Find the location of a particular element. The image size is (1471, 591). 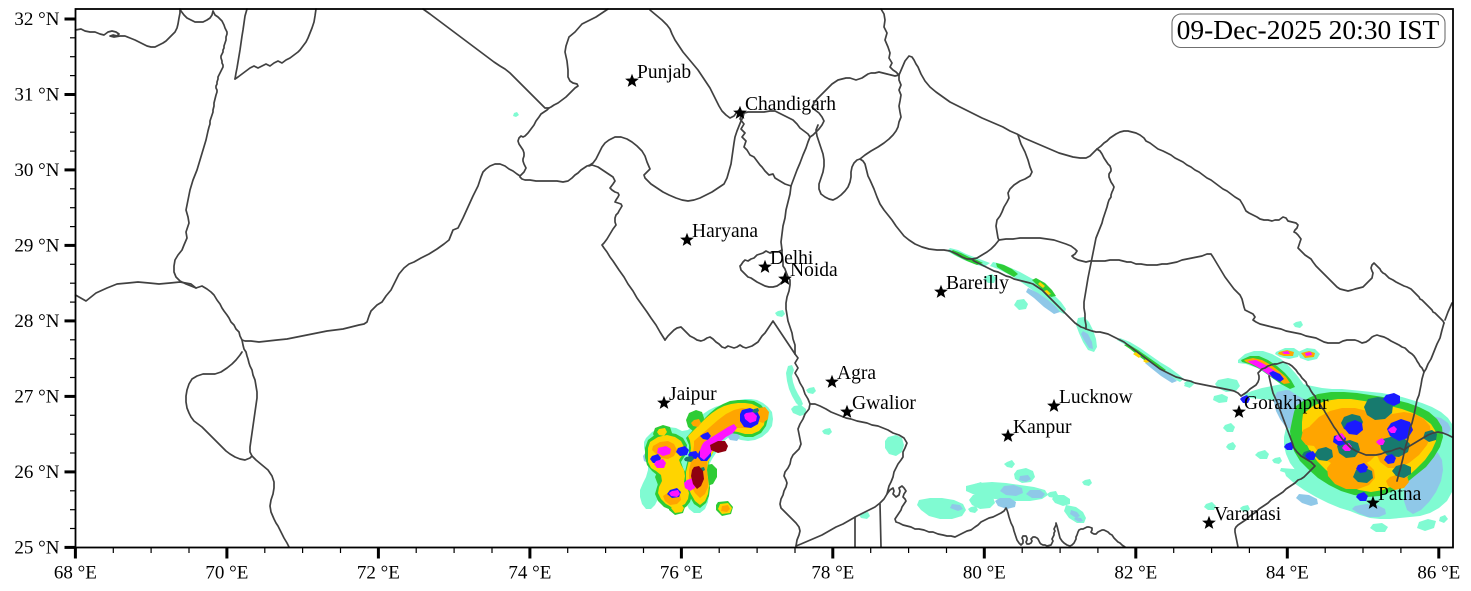

svg-text: Patna is located at coordinates (1400, 494).